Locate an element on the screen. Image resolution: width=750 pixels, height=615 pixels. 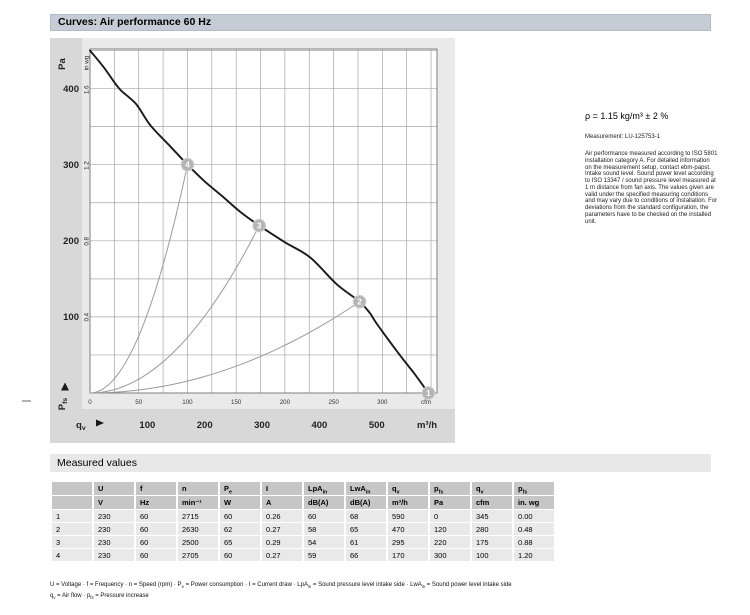
pa-tick-label: 200 is located at coordinates (71, 241).